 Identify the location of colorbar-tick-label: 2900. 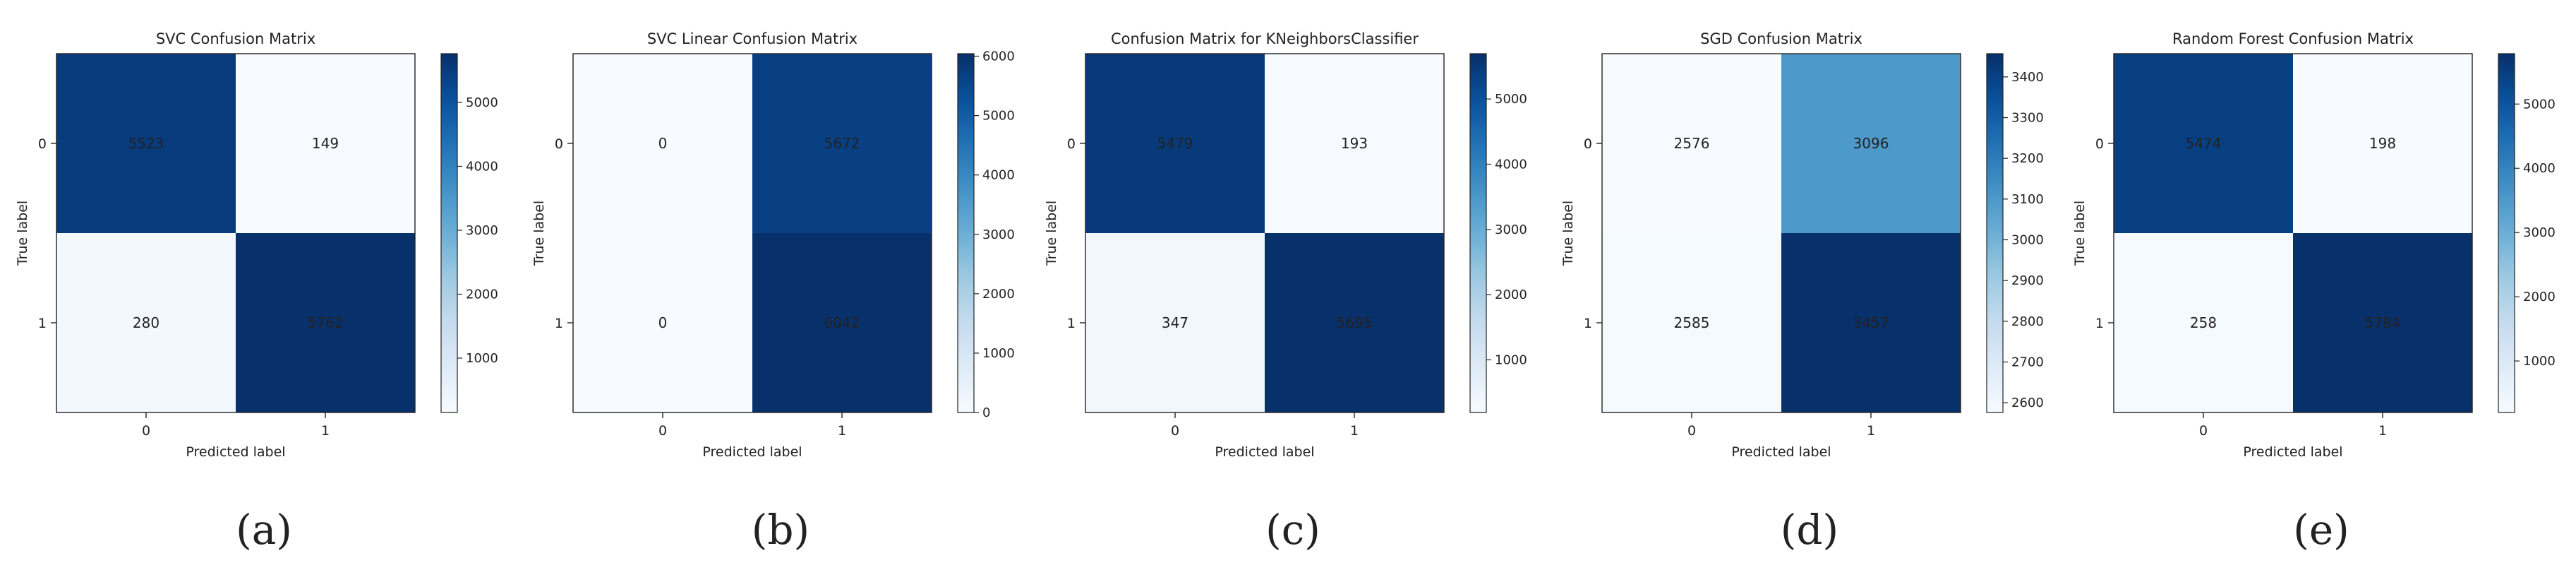
(2027, 281).